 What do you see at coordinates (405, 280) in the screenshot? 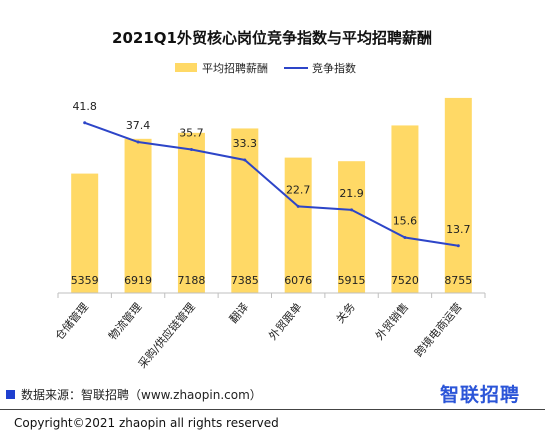
I see `bar-value-label: 7520` at bounding box center [405, 280].